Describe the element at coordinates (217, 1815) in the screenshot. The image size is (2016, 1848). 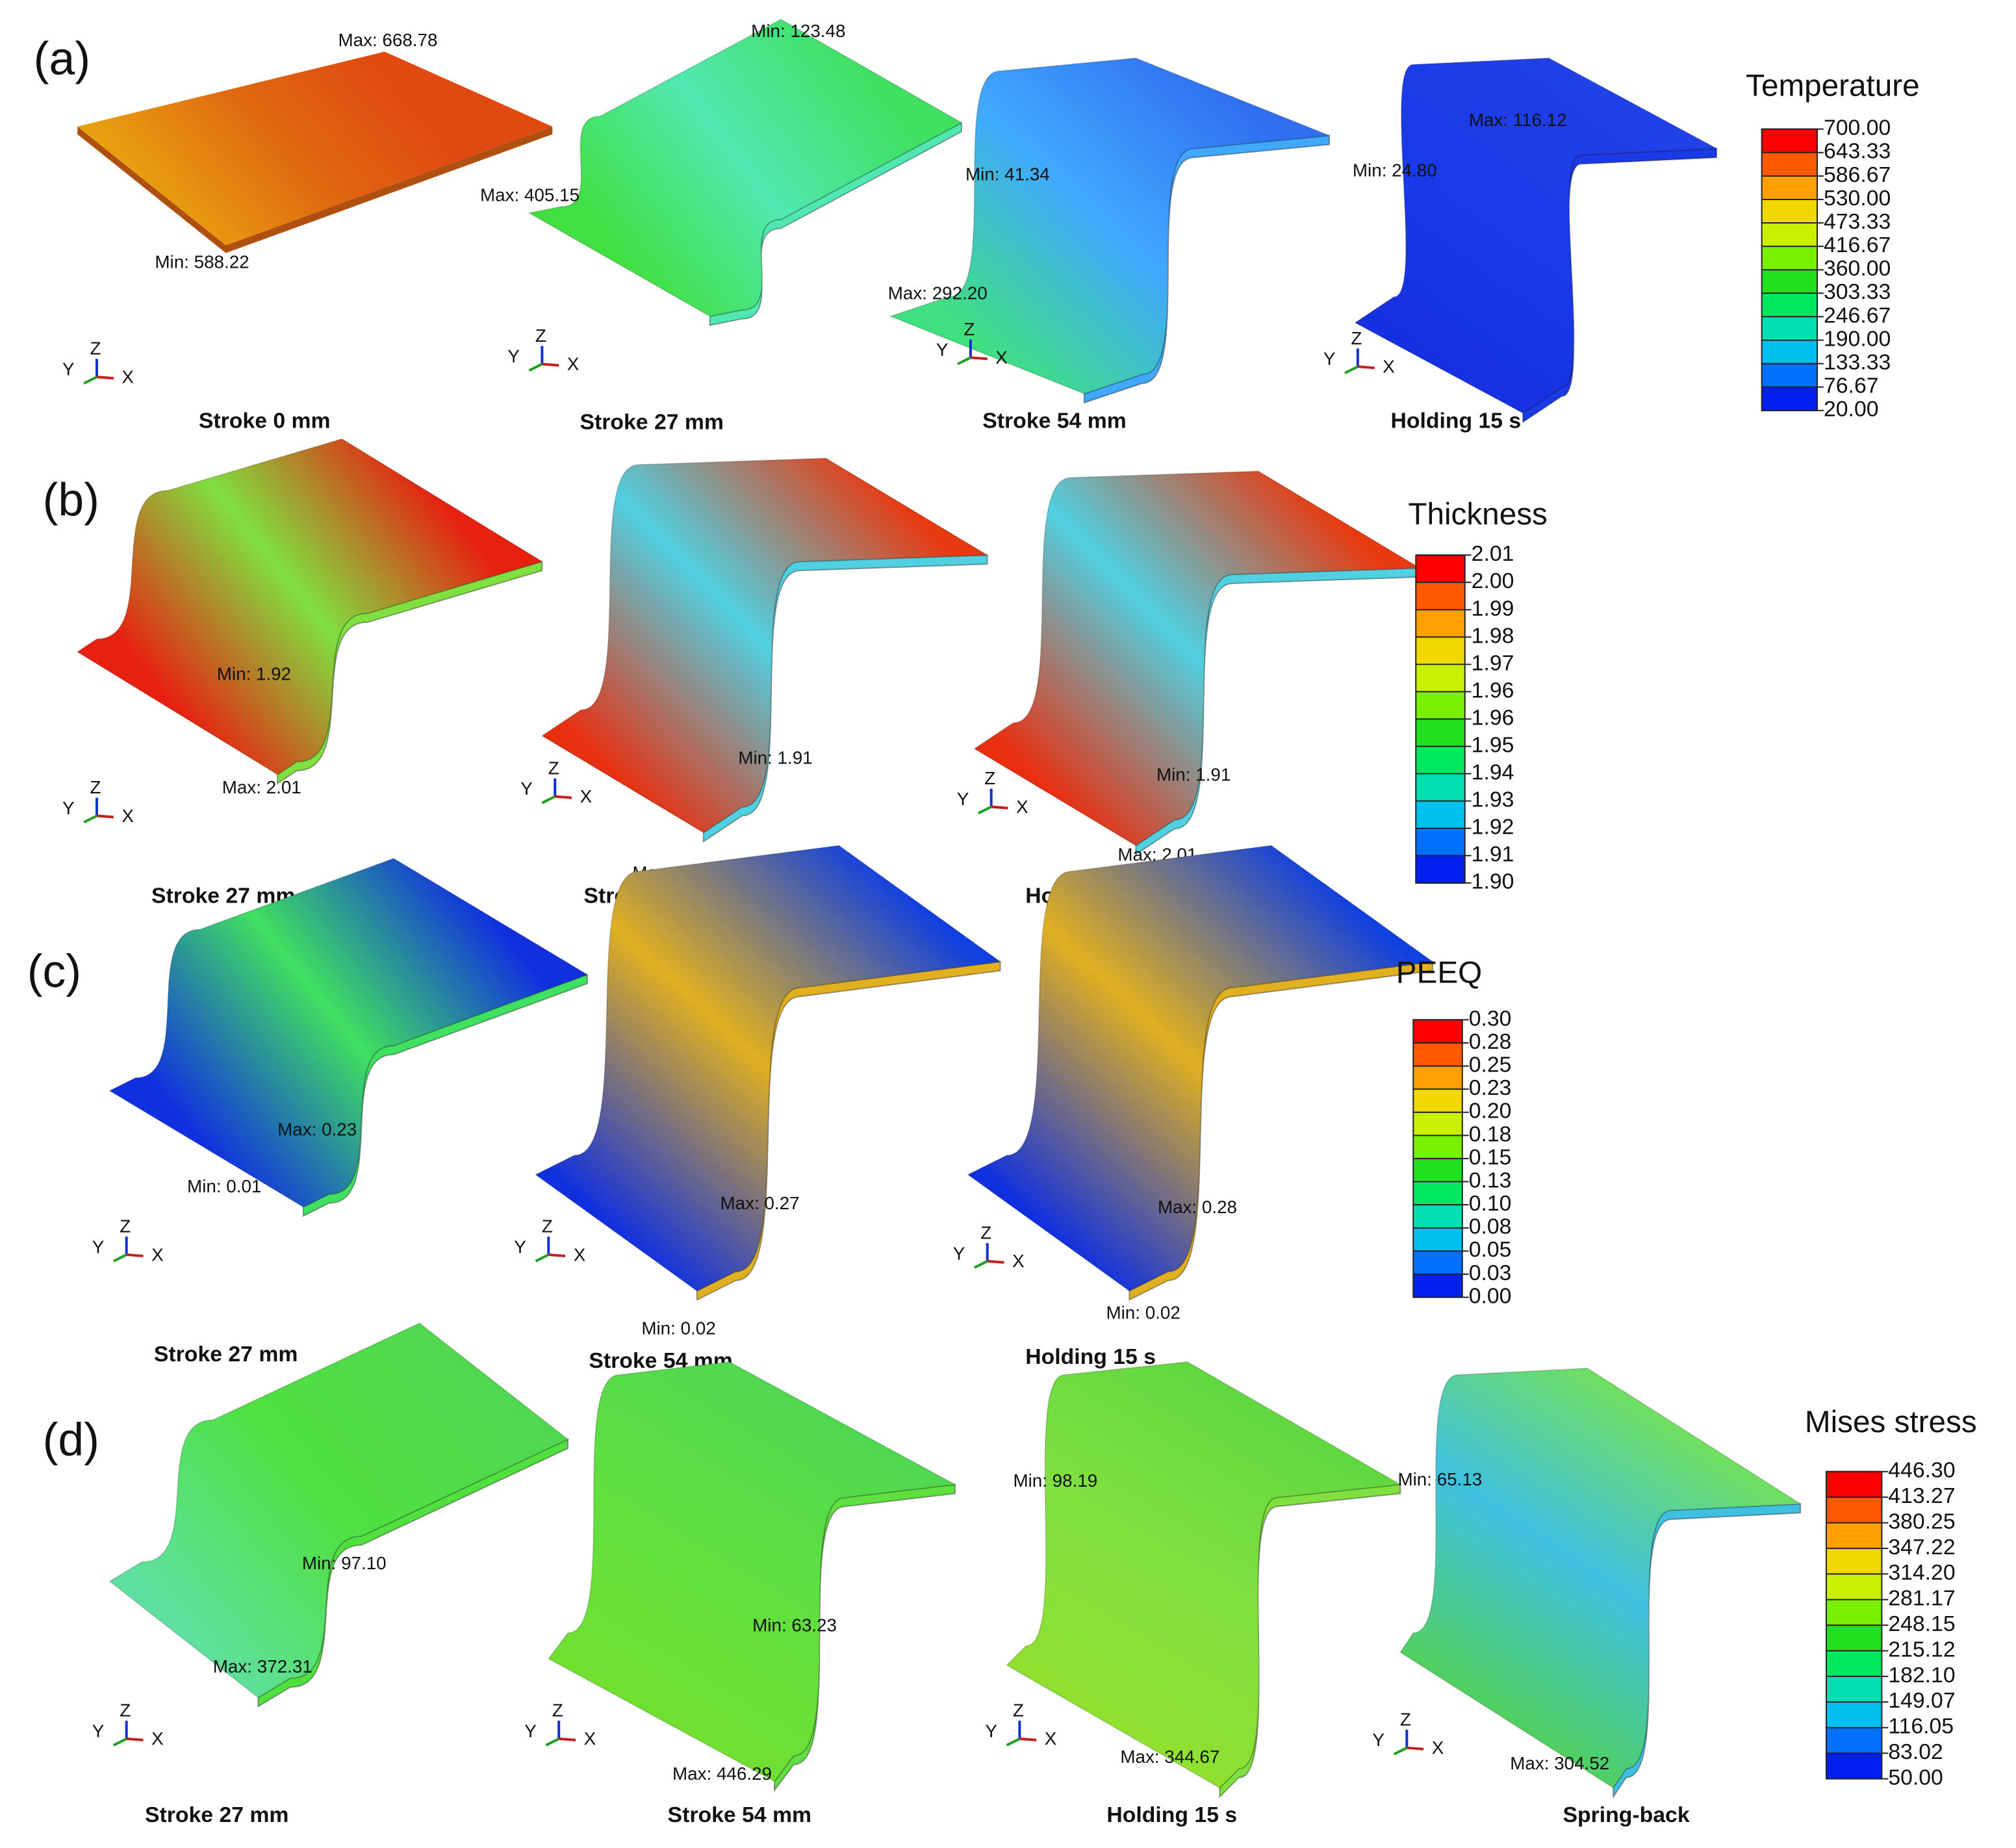
I see `caption: Stroke 27 mm` at that location.